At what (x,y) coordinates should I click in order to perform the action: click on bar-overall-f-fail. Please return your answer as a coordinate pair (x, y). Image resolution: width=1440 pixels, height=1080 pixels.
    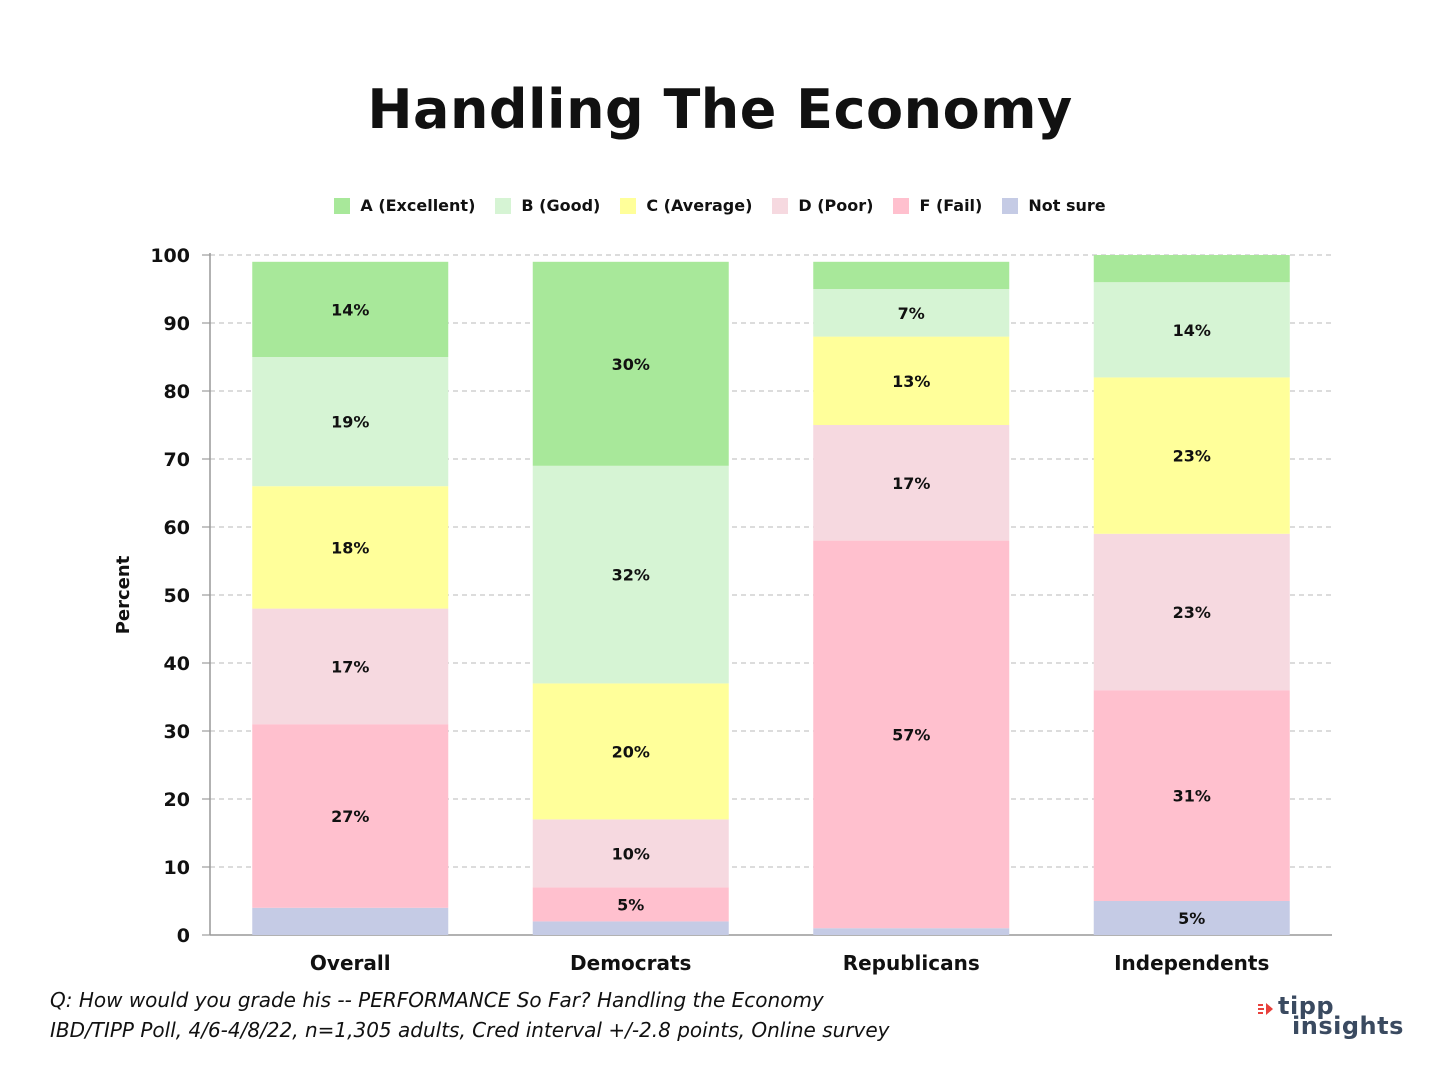
    Looking at the image, I should click on (350, 816).